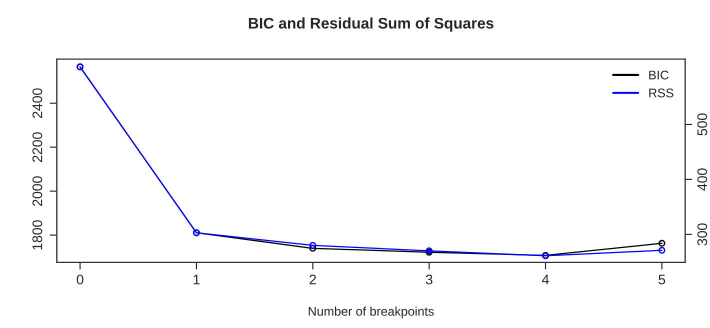  I want to click on y2-tick-label: 500, so click(702, 124).